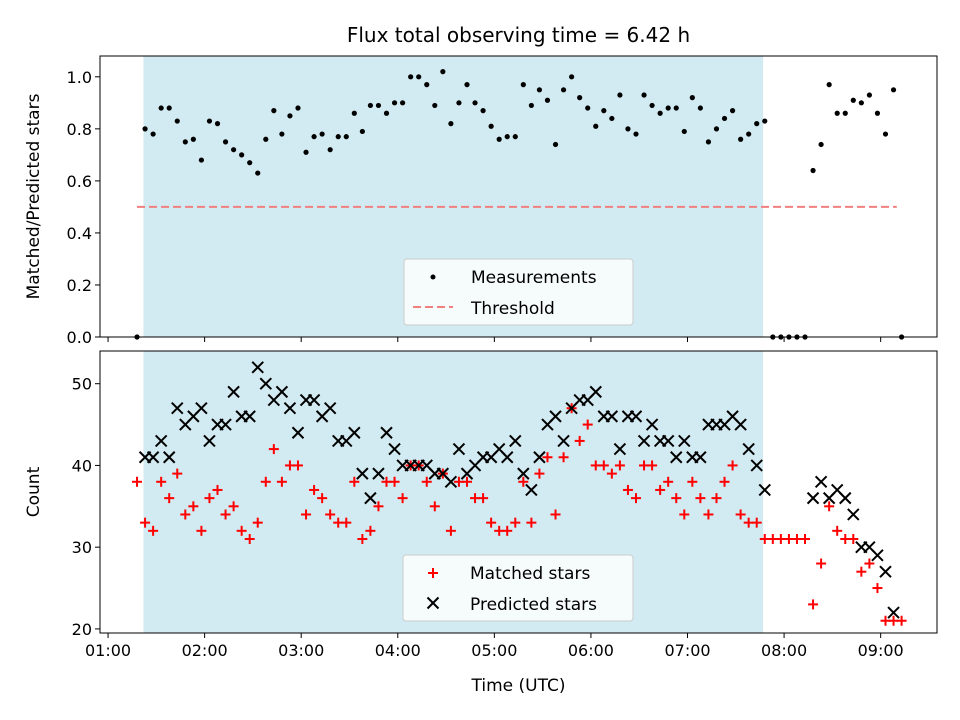 The width and height of the screenshot is (960, 720). I want to click on legend-measurements-marker, so click(433, 277).